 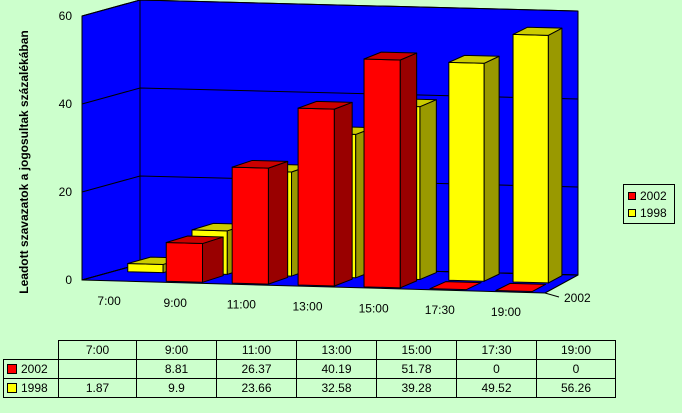 What do you see at coordinates (97, 388) in the screenshot?
I see `data-table-cell: 1.87` at bounding box center [97, 388].